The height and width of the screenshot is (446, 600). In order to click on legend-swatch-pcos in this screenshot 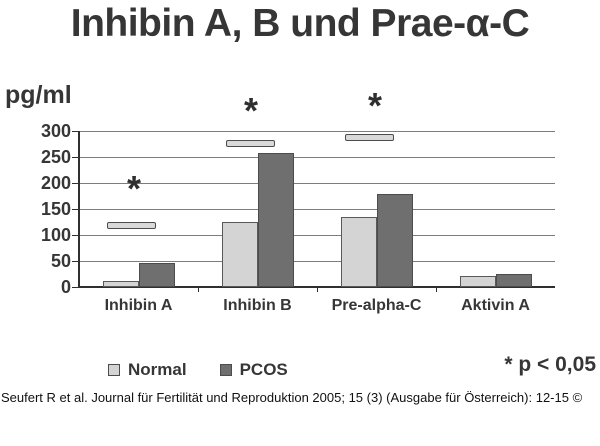, I will do `click(225, 370)`.